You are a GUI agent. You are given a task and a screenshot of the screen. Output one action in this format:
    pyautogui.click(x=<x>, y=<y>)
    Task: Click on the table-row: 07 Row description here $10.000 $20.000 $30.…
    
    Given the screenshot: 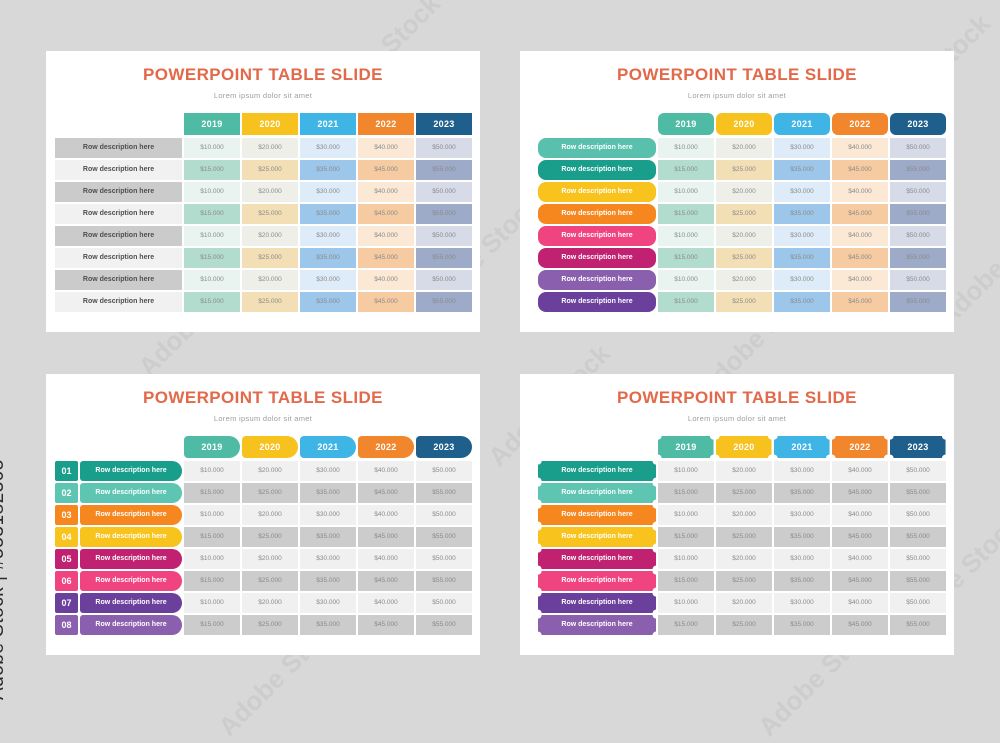 What is the action you would take?
    pyautogui.click(x=263, y=603)
    